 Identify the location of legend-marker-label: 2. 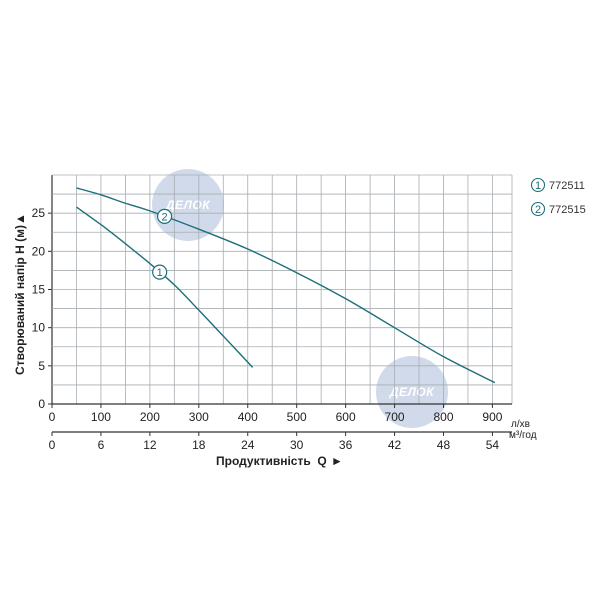
(538, 210).